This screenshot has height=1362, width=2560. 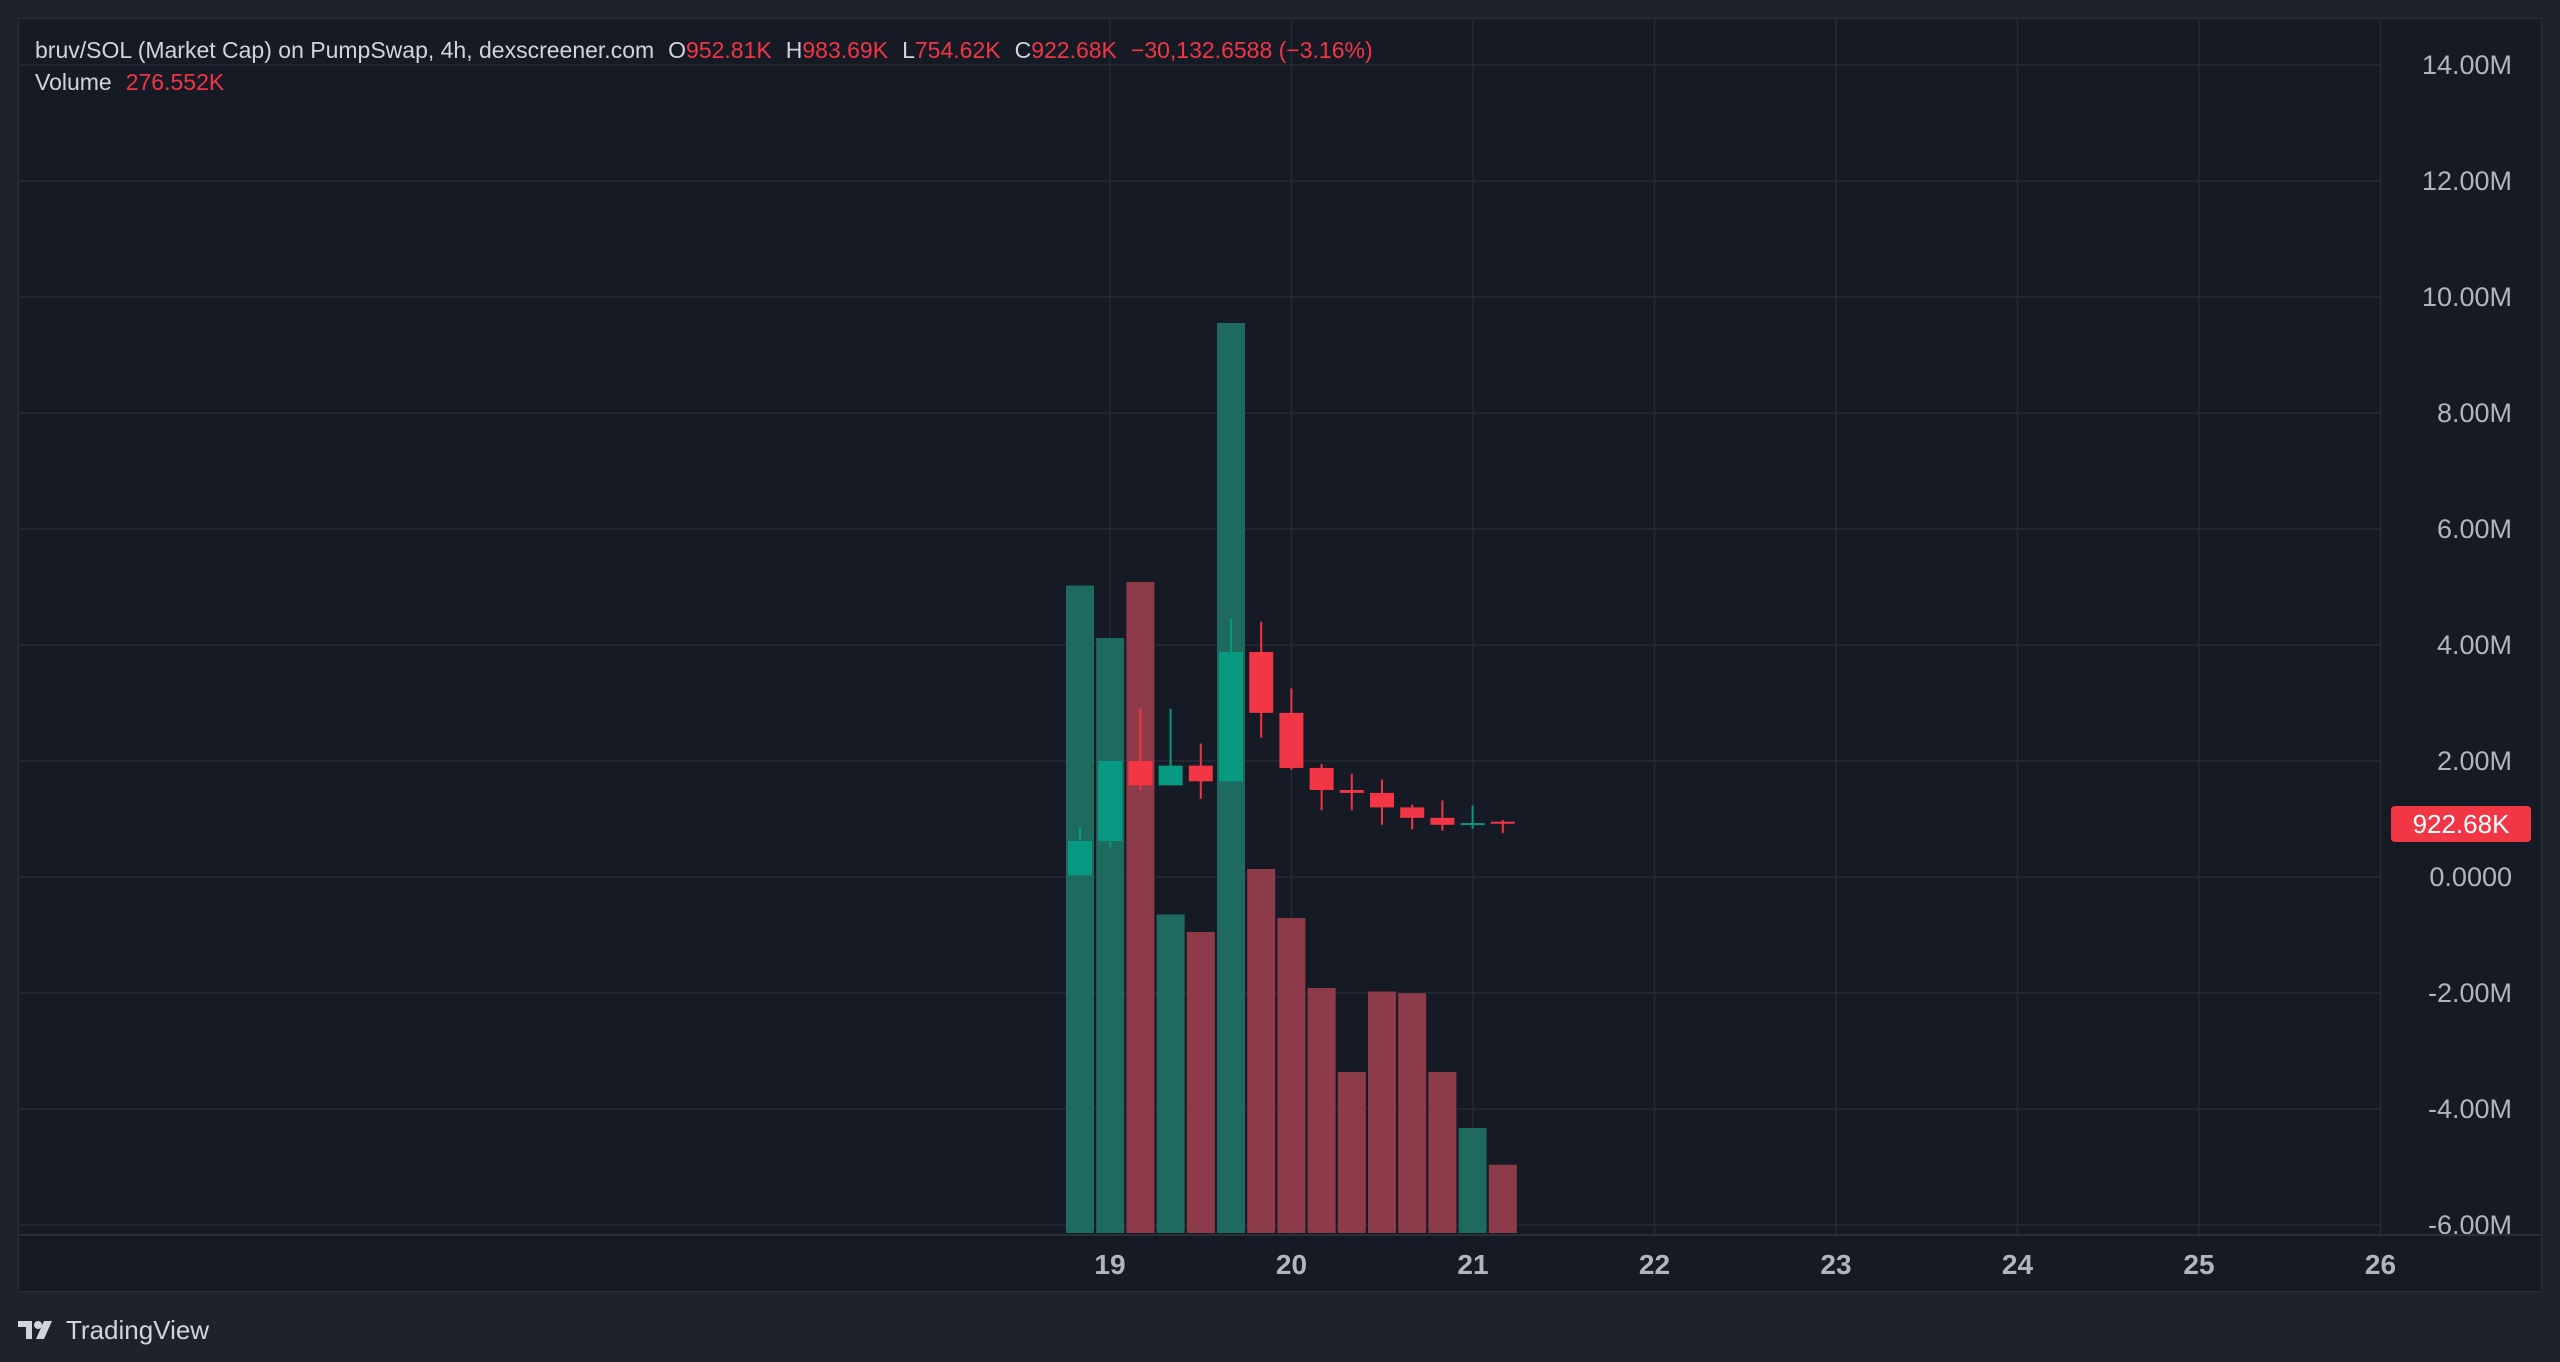 What do you see at coordinates (73, 82) in the screenshot?
I see `legend-volume-label: Volume` at bounding box center [73, 82].